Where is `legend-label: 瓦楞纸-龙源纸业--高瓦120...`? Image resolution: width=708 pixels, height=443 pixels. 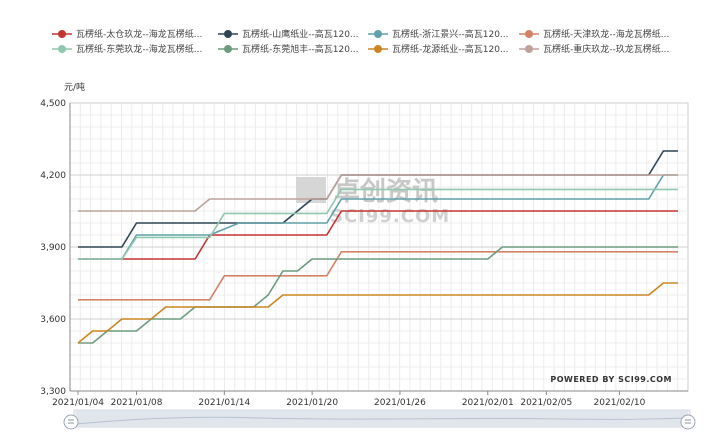
legend-label: 瓦楞纸-龙源纸业--高瓦120... is located at coordinates (450, 49).